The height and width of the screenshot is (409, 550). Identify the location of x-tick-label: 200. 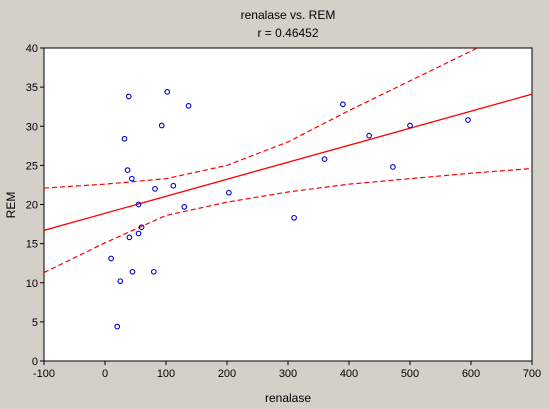
(227, 374).